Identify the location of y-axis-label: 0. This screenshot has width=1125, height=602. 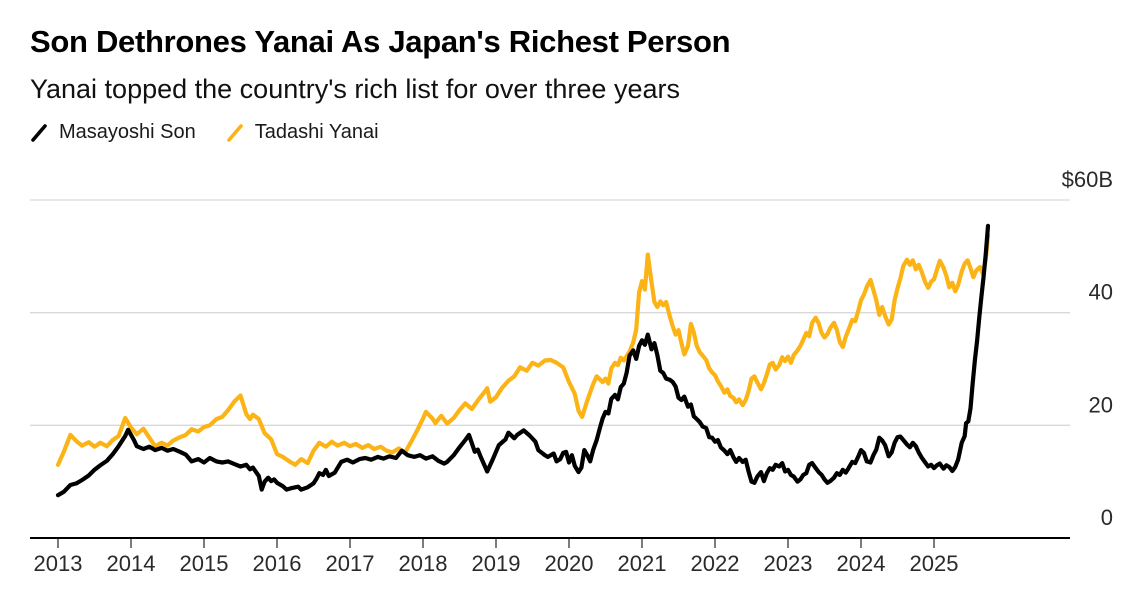
(1107, 517).